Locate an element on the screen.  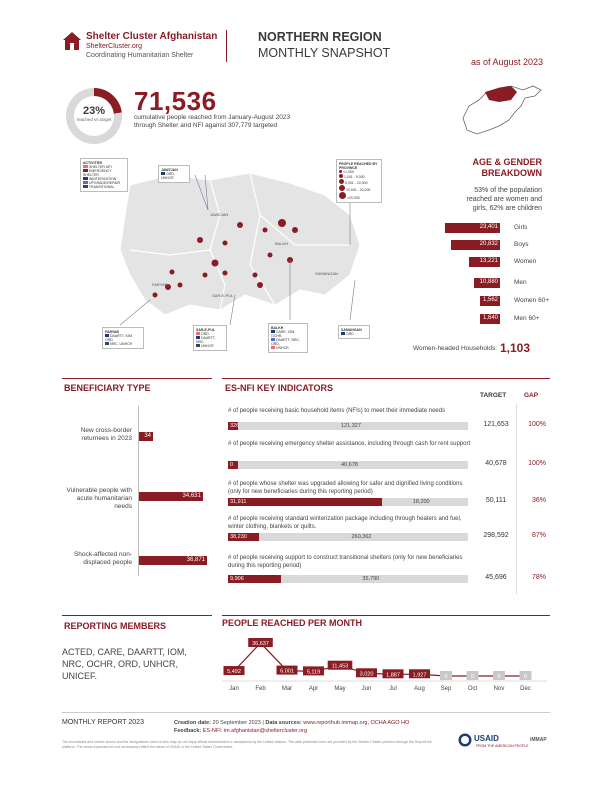
data-label: 1,887 is located at coordinates (393, 675).